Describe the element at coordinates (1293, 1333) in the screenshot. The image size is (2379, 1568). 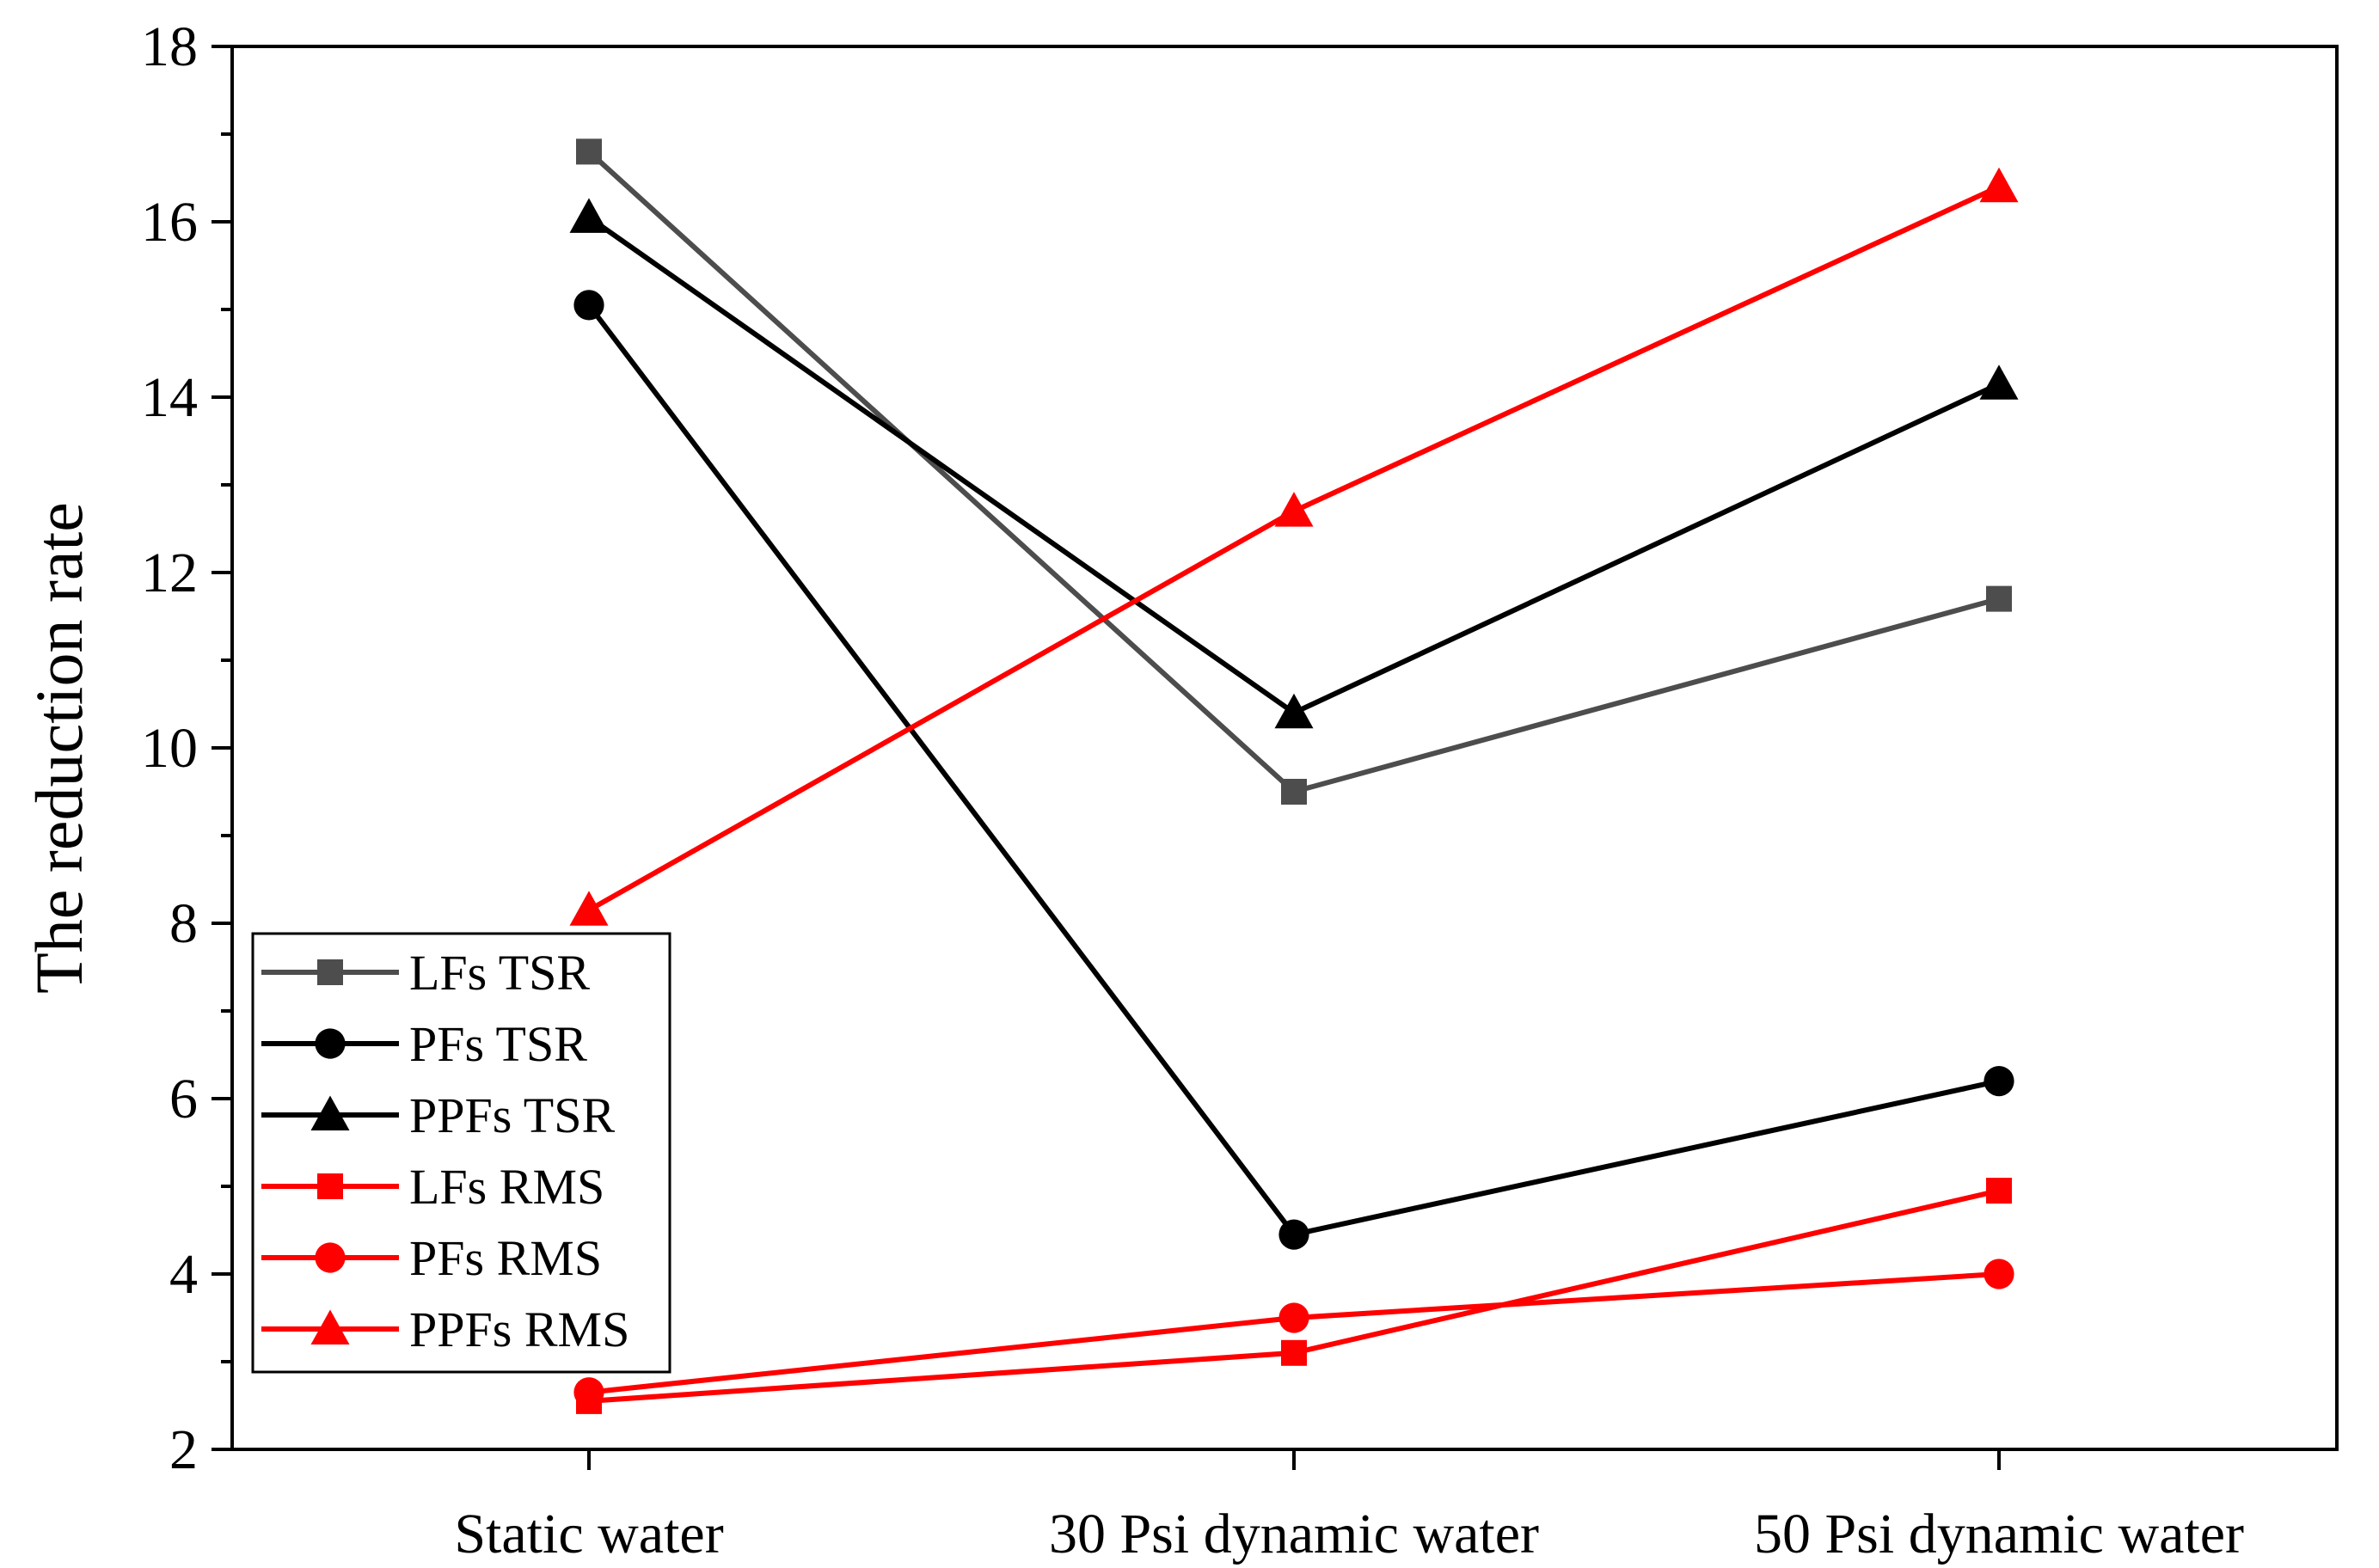
I see `series-pfs-rms` at that location.